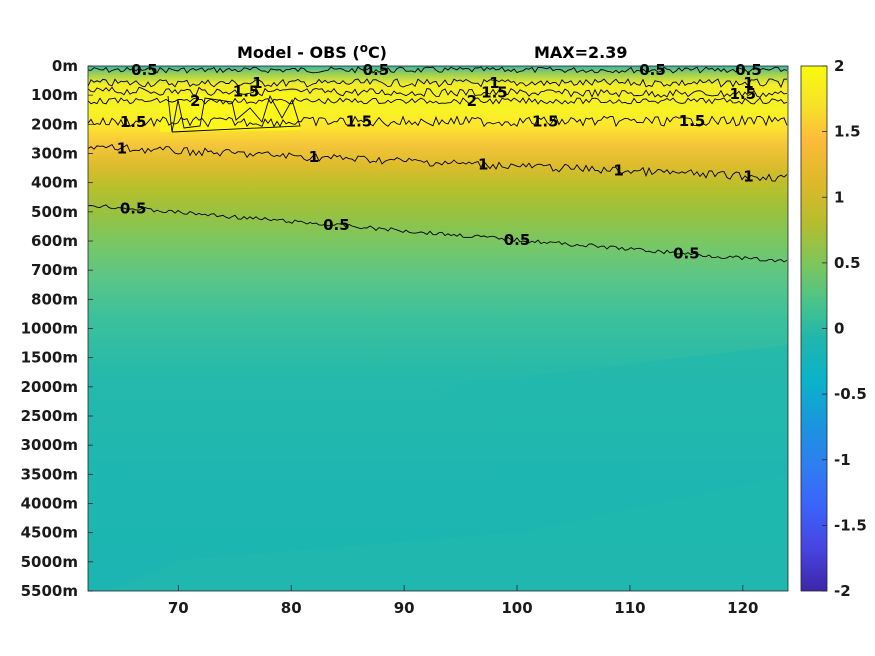  Describe the element at coordinates (49, 445) in the screenshot. I see `y-tick-label: 3000m` at that location.